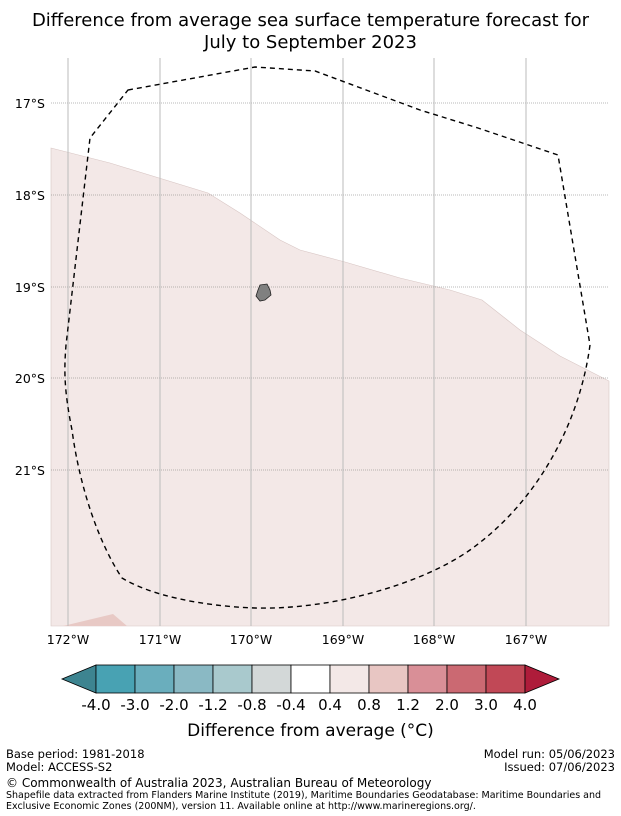 The width and height of the screenshot is (621, 816). Describe the element at coordinates (526, 639) in the screenshot. I see `lon-label: 167°W` at that location.